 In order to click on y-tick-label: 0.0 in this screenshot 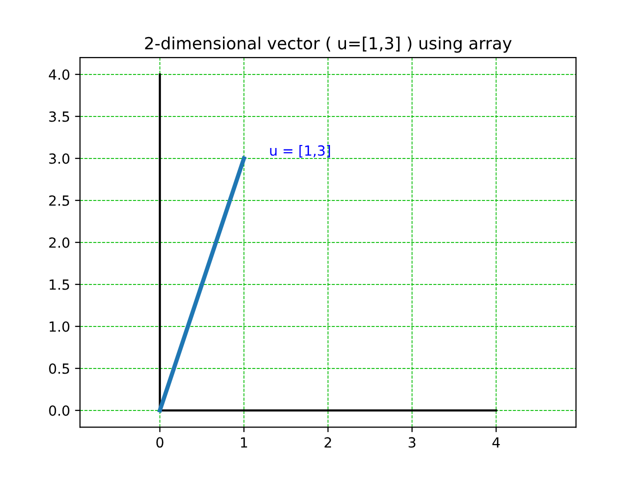, I will do `click(59, 410)`.